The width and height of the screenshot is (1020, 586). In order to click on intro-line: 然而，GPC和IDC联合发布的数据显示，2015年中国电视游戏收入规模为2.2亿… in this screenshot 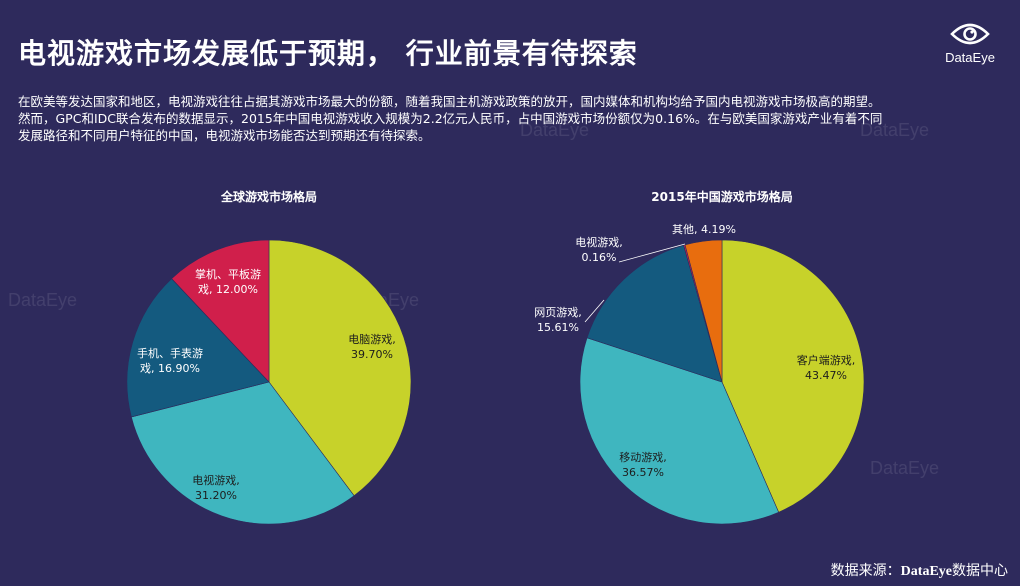, I will do `click(450, 118)`.